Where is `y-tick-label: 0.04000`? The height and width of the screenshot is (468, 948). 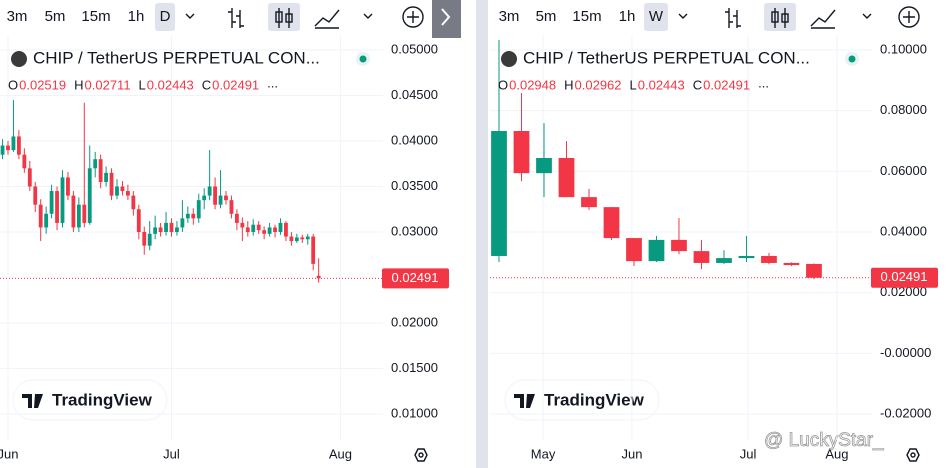 y-tick-label: 0.04000 is located at coordinates (414, 139).